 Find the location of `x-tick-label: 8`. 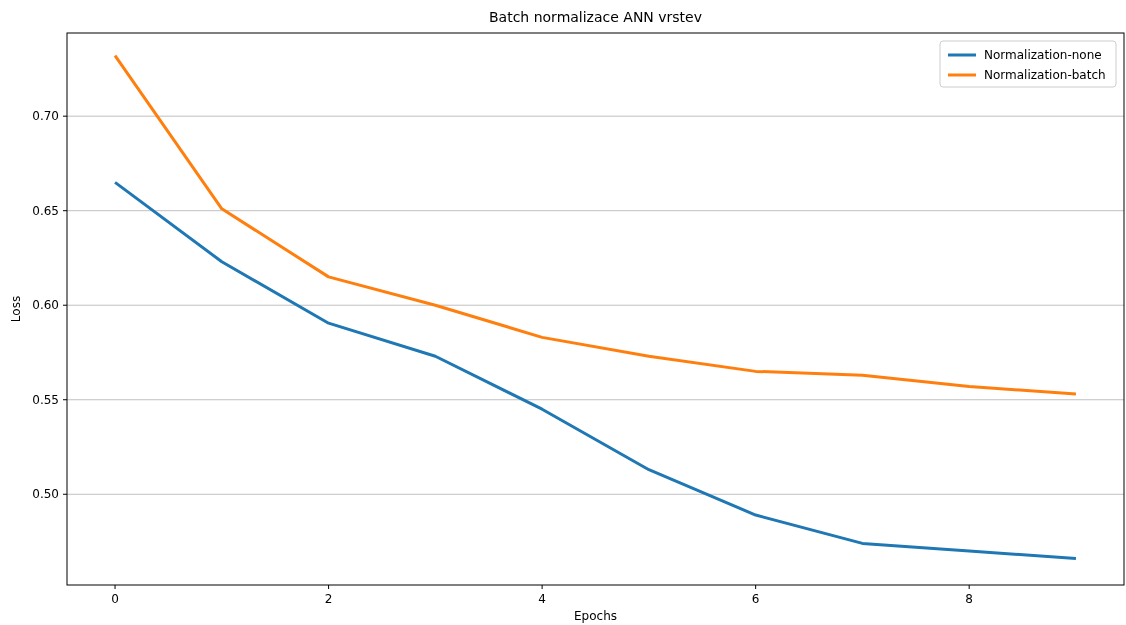

x-tick-label: 8 is located at coordinates (969, 599).